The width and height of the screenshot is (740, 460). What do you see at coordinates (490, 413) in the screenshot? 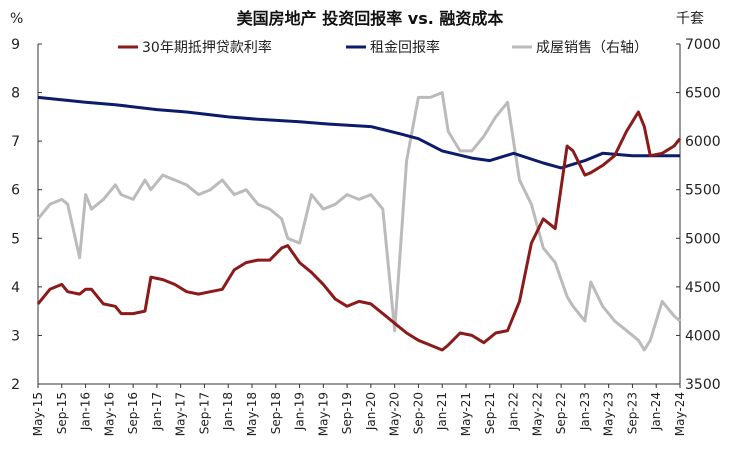
I see `x-tick-label: Sep-21` at bounding box center [490, 413].